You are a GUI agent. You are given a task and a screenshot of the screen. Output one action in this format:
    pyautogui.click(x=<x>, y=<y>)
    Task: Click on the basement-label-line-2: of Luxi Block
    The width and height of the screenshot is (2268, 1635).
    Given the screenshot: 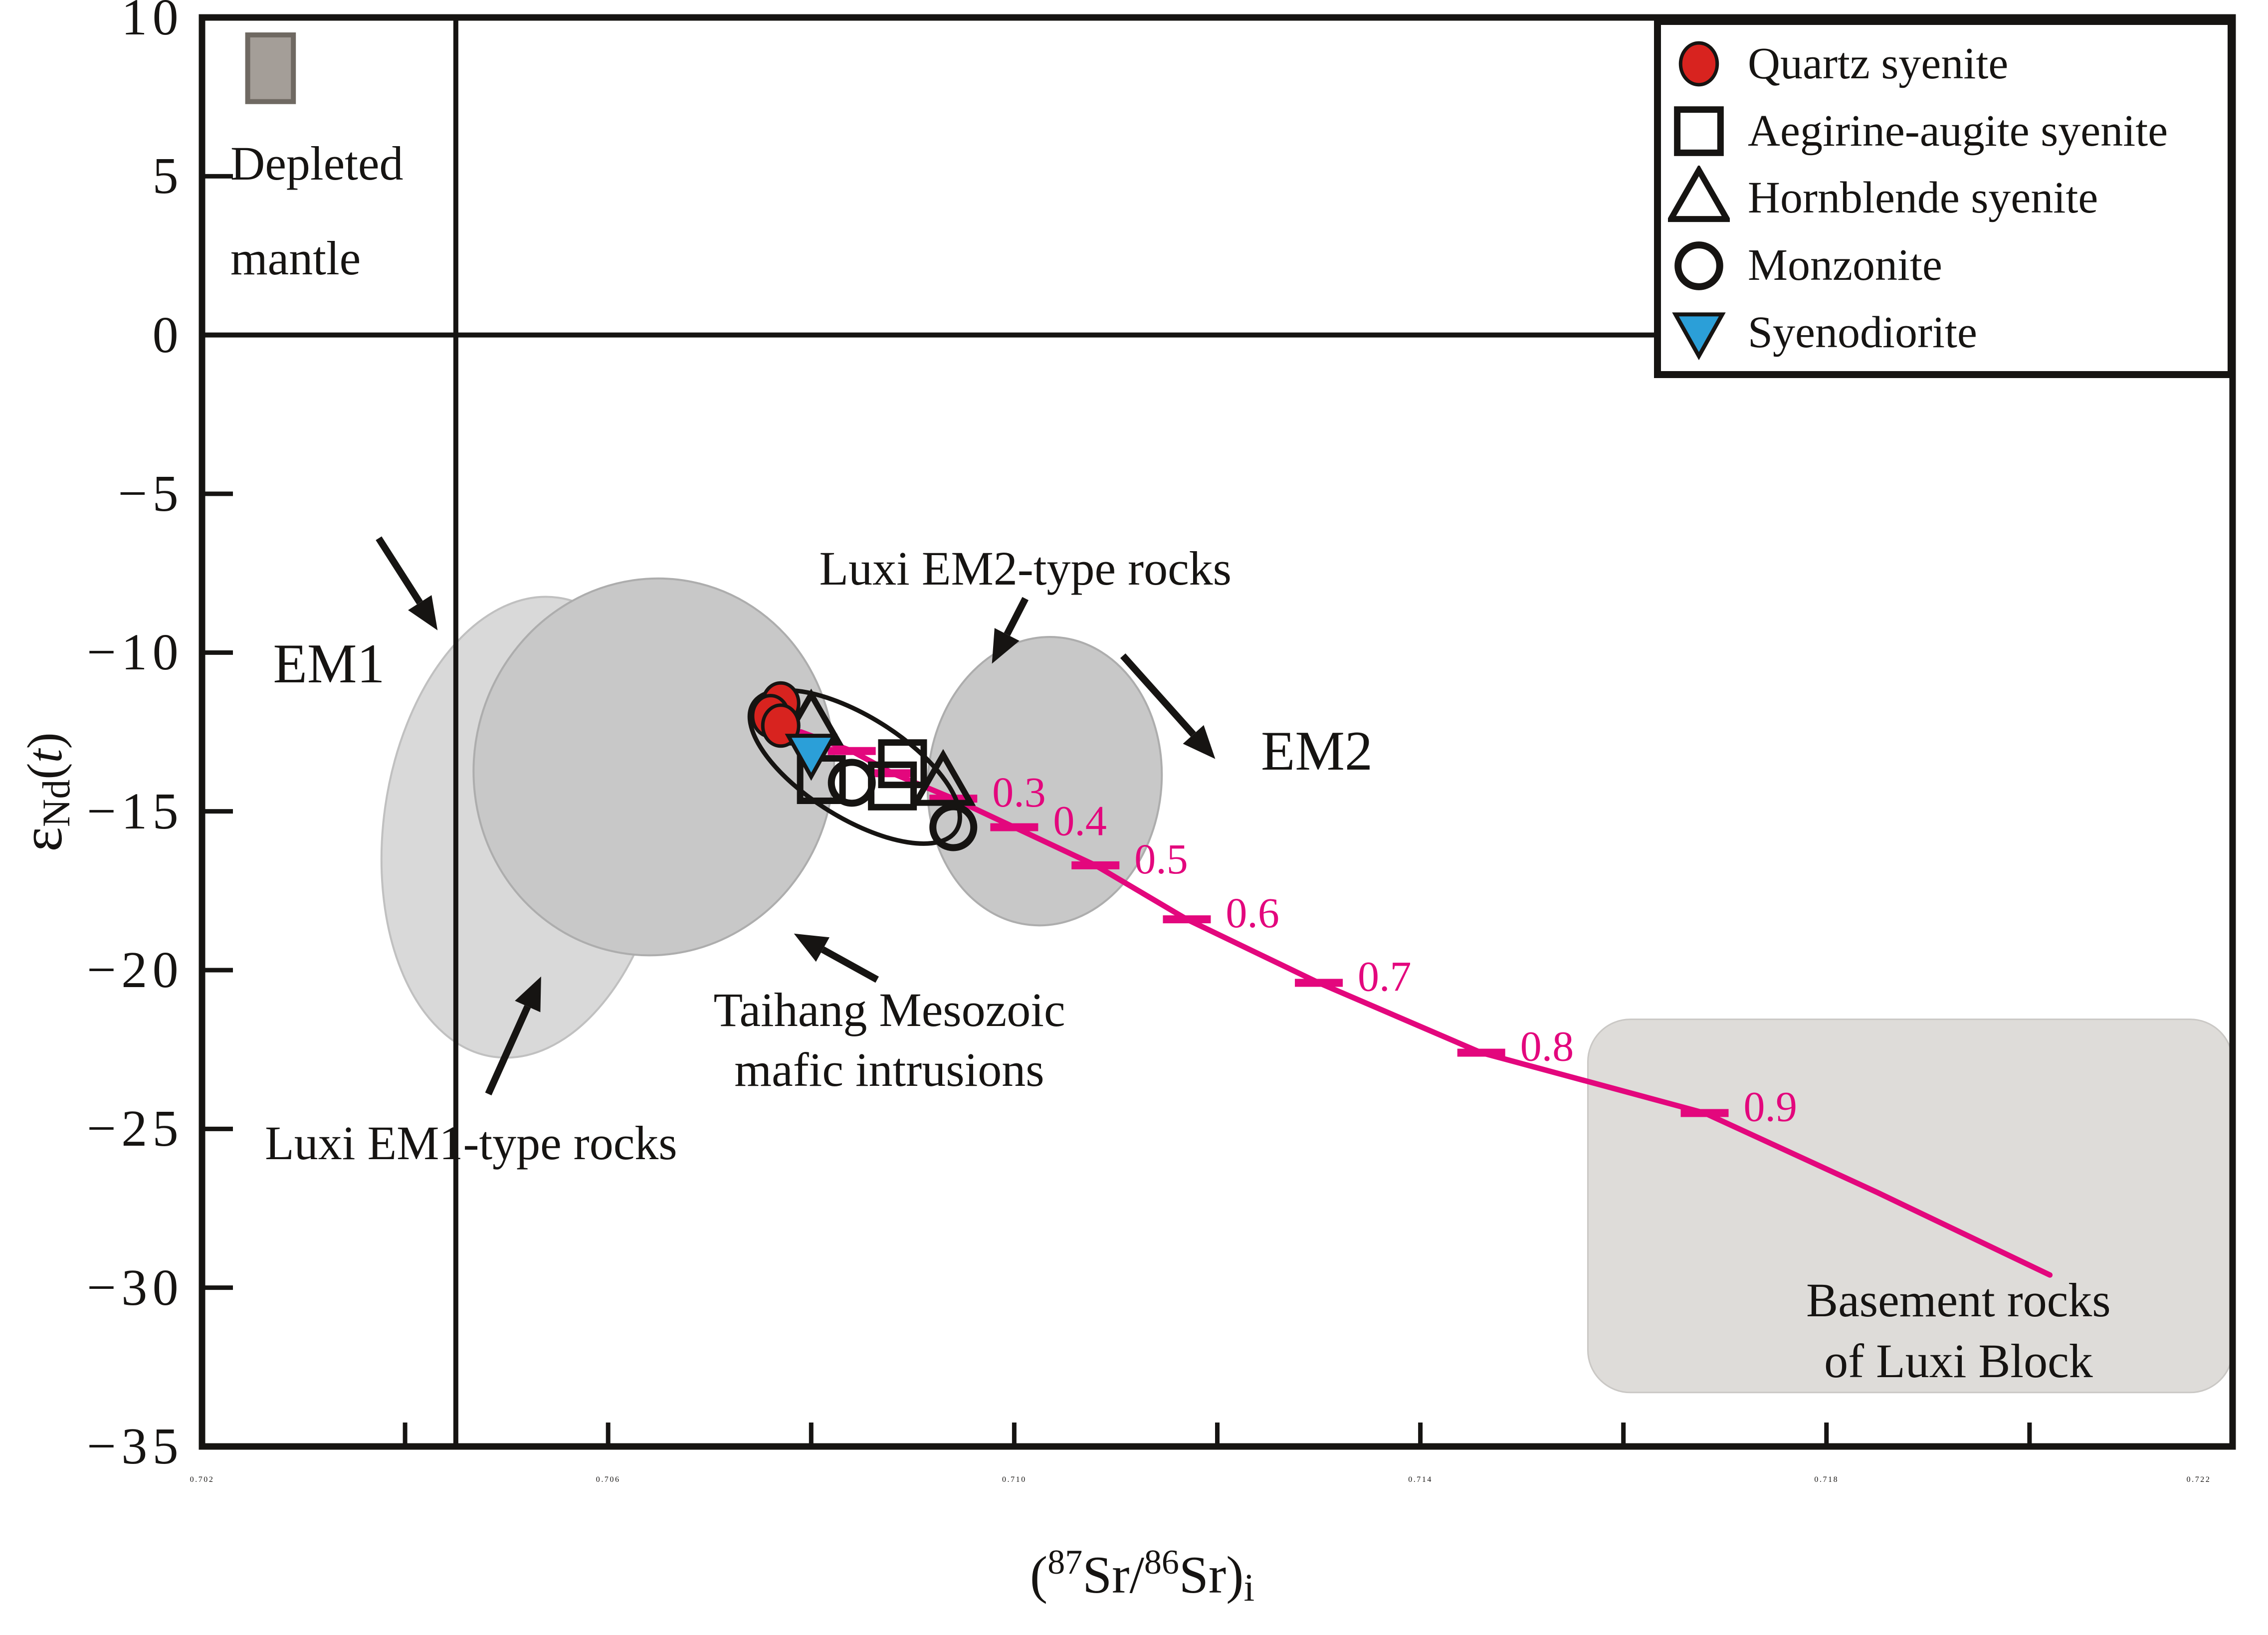 What is the action you would take?
    pyautogui.click(x=1958, y=1361)
    